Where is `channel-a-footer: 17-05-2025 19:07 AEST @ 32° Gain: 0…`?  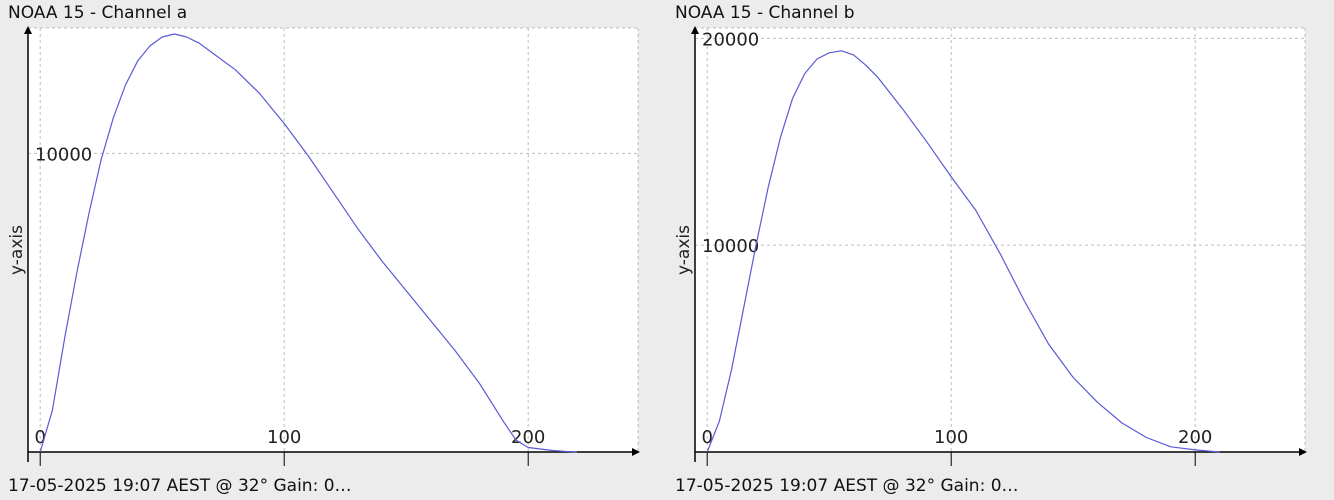
channel-a-footer: 17-05-2025 19:07 AEST @ 32° Gain: 0… is located at coordinates (180, 486).